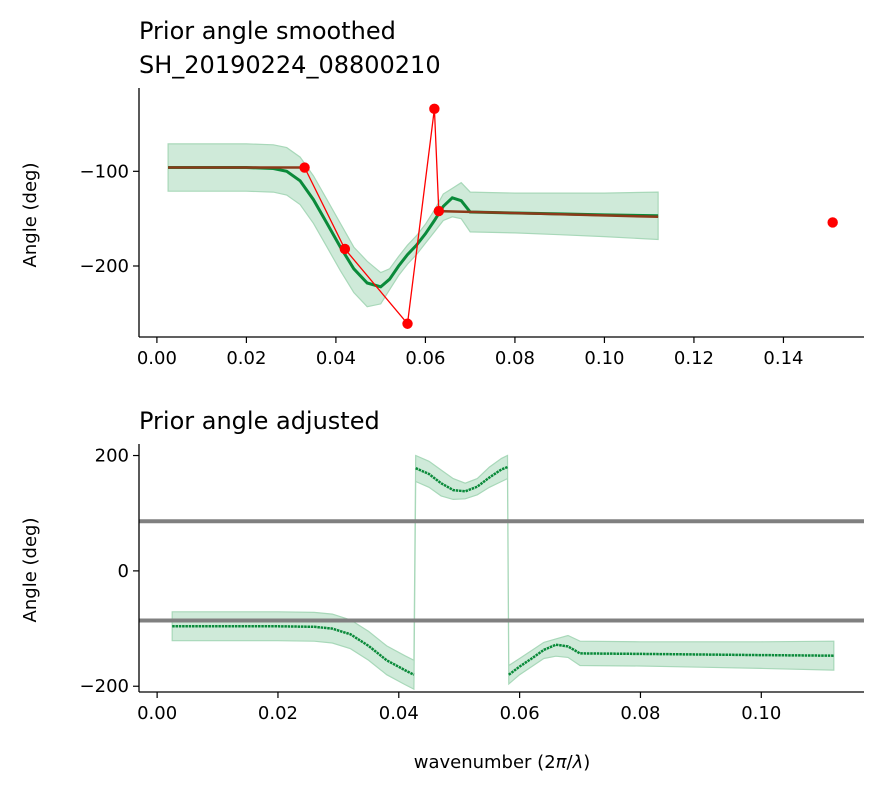 This screenshot has height=791, width=882. Describe the element at coordinates (548, 214) in the screenshot. I see `top-overlap-line-right` at that location.